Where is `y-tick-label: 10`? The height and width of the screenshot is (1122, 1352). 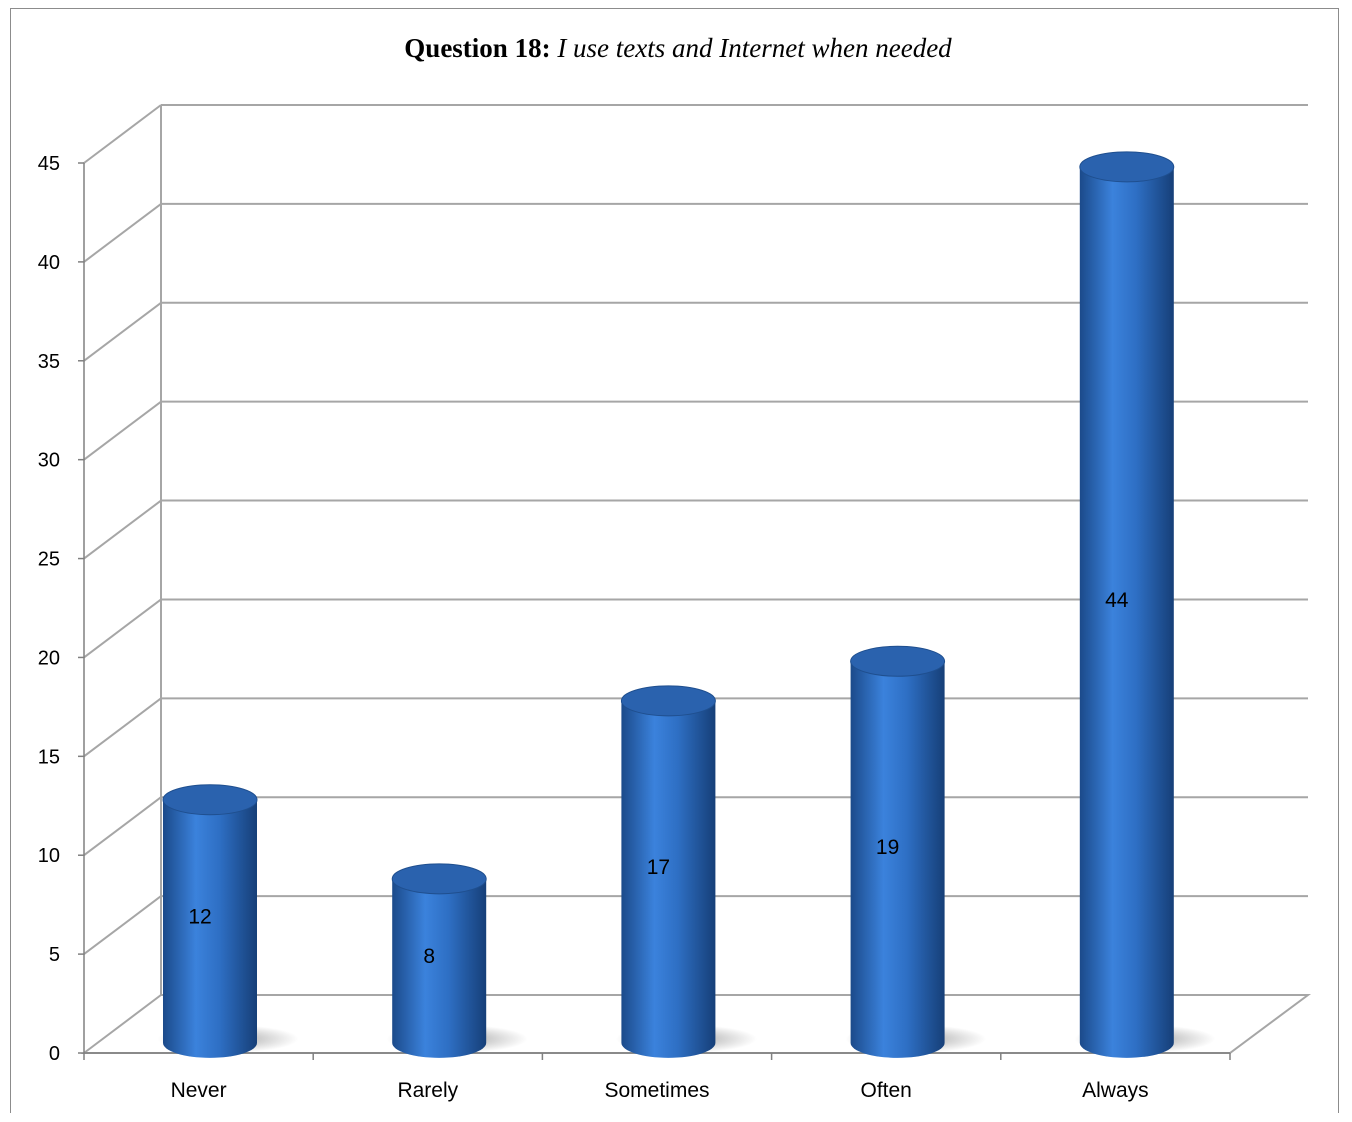 y-tick-label: 10 is located at coordinates (49, 856).